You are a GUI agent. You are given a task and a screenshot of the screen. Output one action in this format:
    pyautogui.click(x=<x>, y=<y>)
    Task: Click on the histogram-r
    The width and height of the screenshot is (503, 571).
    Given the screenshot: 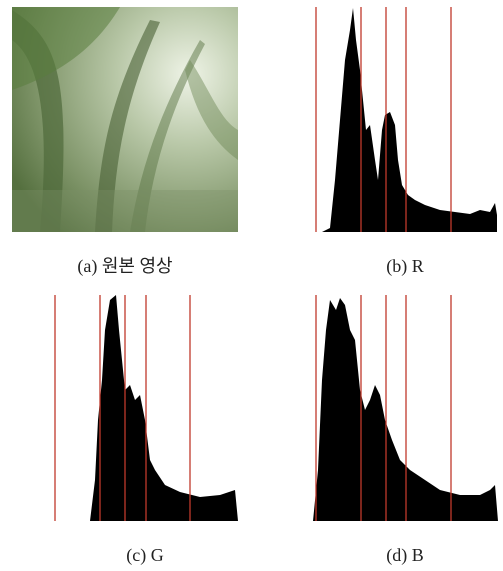 What is the action you would take?
    pyautogui.click(x=406, y=119)
    